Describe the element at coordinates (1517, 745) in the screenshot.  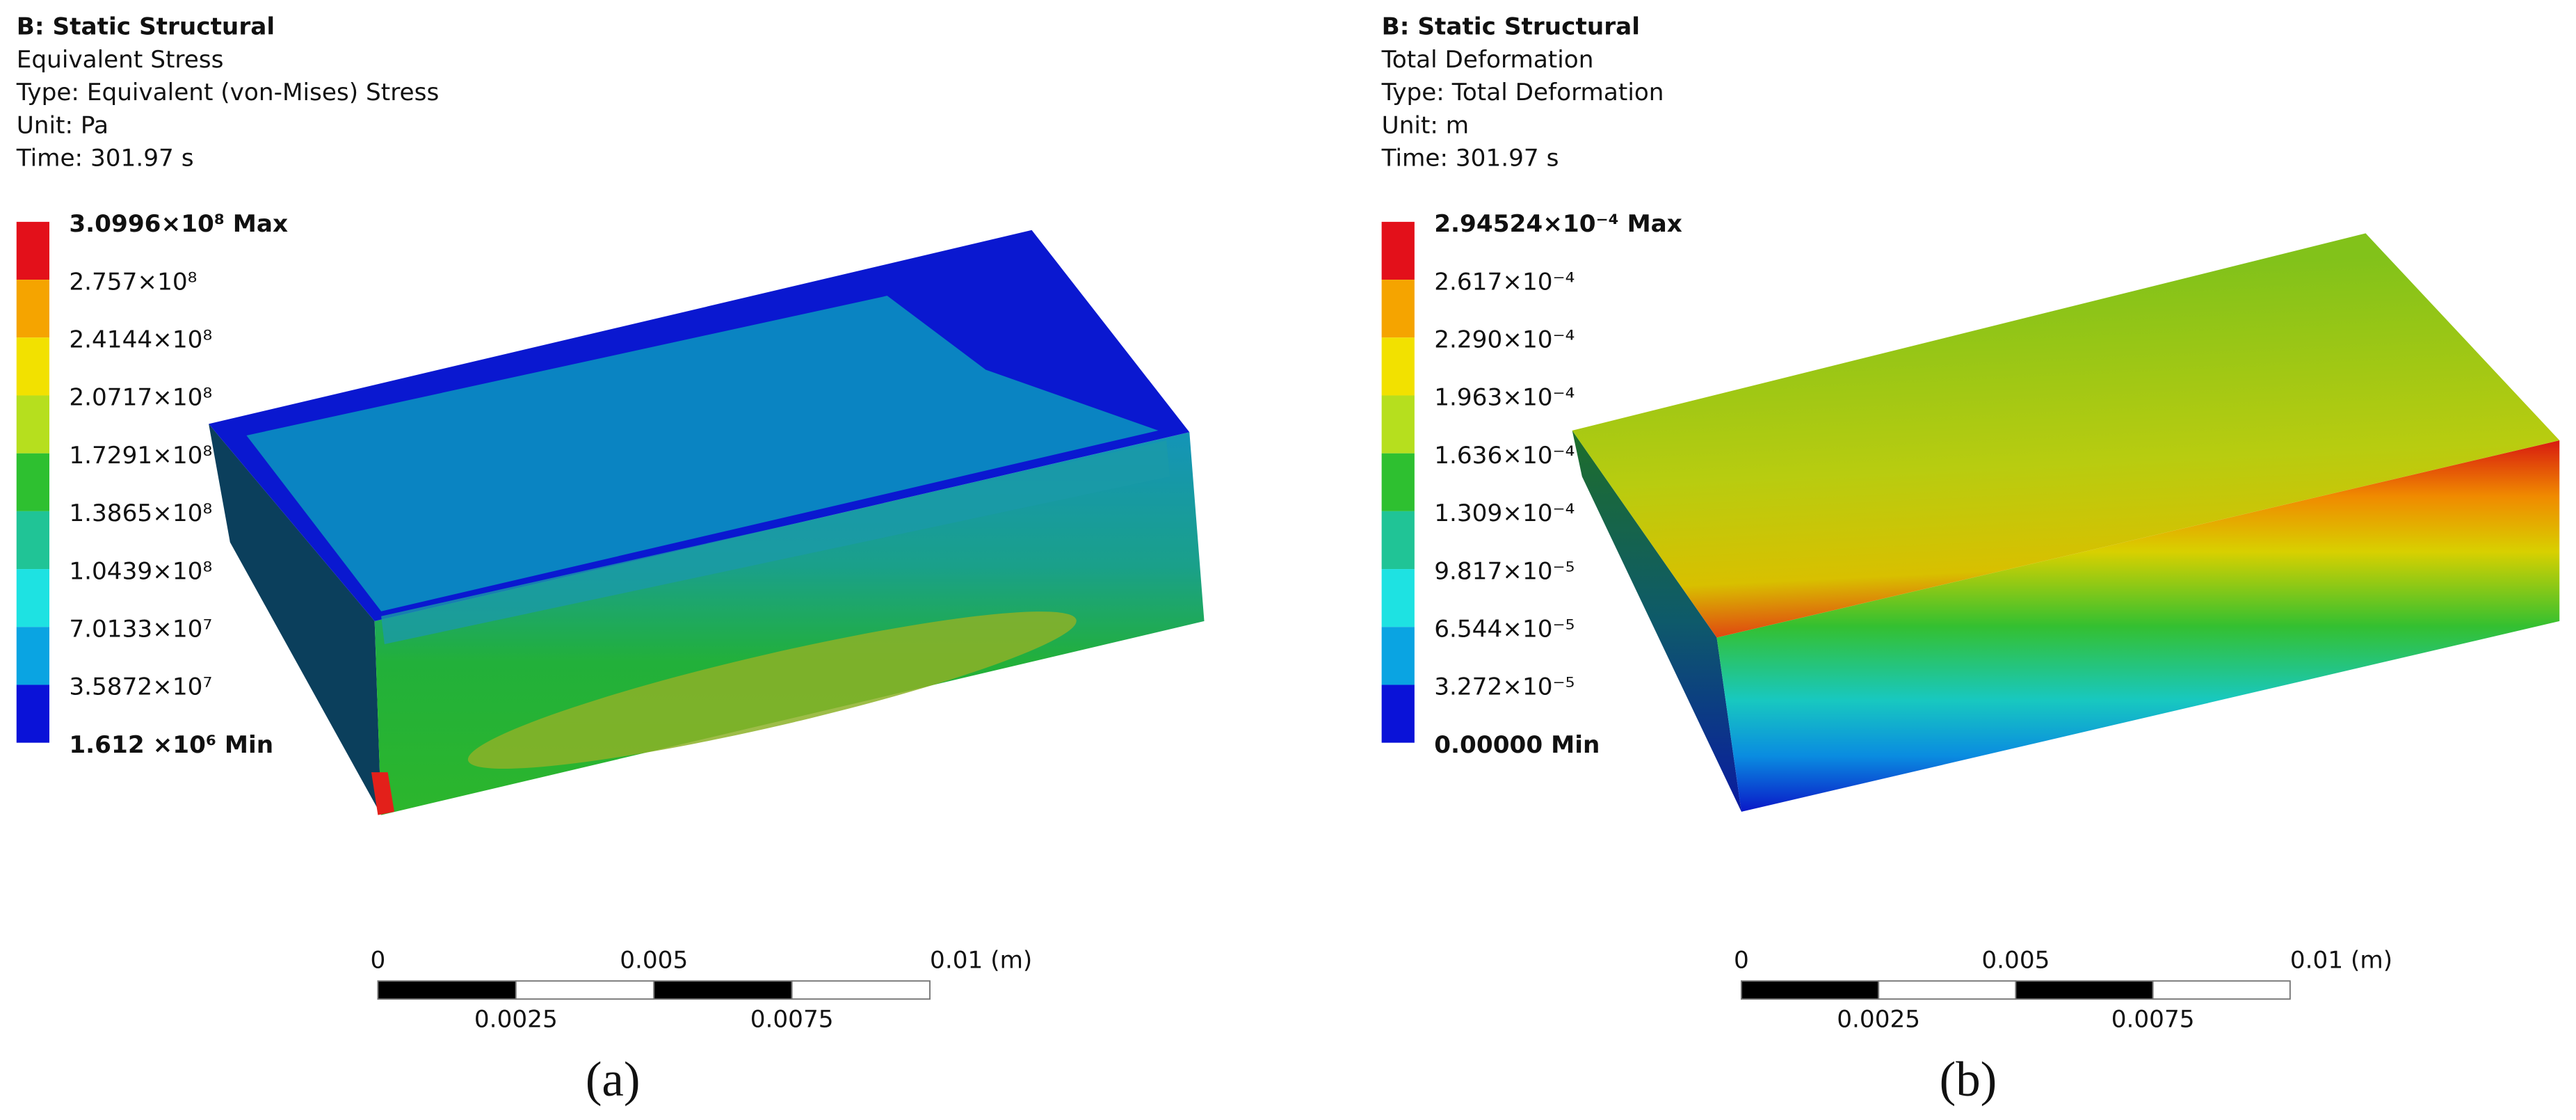
I see `legend-label: 0.00000 Min` at that location.